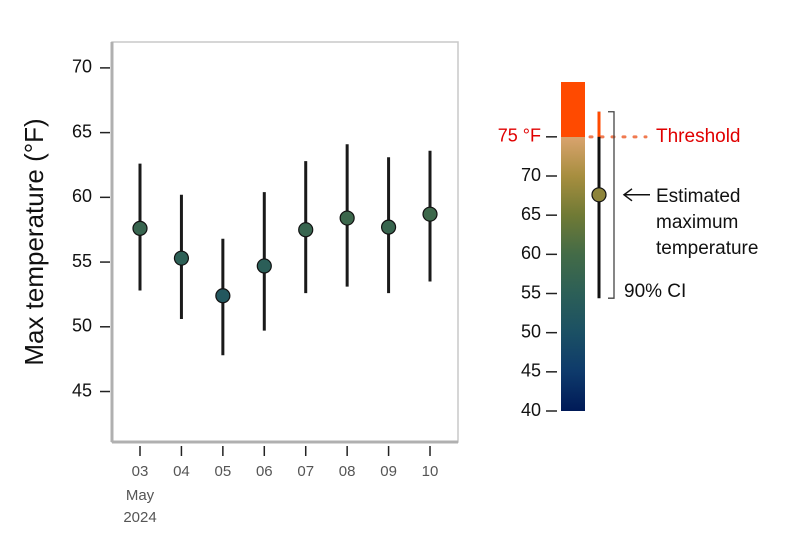  I want to click on legend-tick-label: 70, so click(531, 175).